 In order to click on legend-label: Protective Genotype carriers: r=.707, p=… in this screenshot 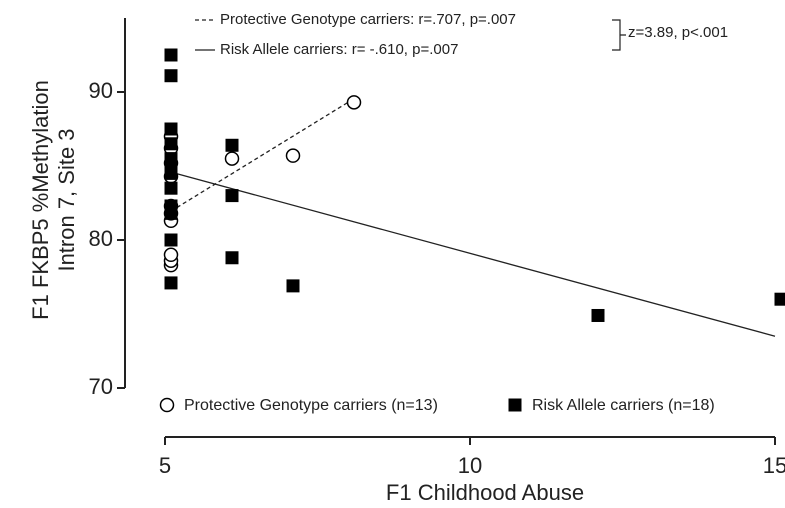, I will do `click(368, 19)`.